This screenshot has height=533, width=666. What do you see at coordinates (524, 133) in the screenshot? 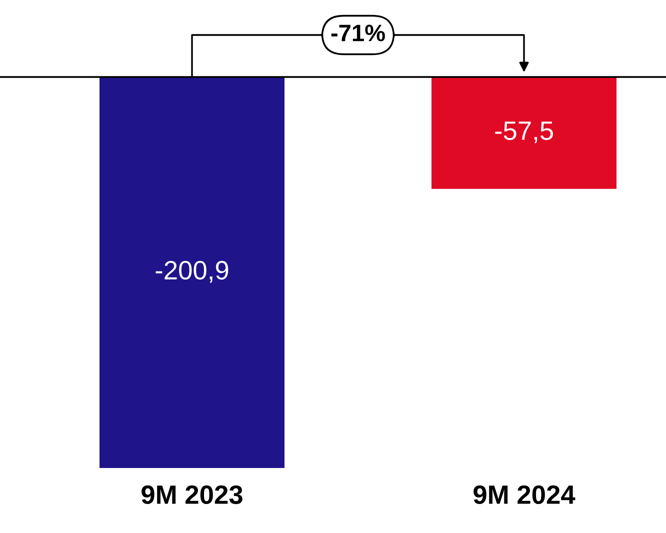
I see `data-label: -57,5` at bounding box center [524, 133].